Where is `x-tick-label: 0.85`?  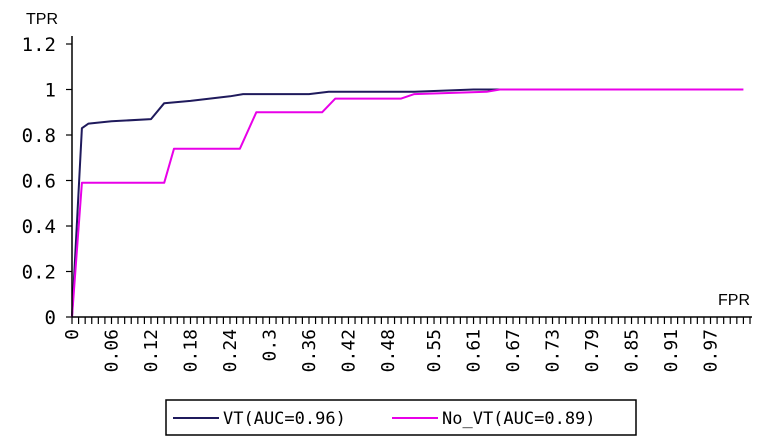
x-tick-label: 0.85 is located at coordinates (632, 350).